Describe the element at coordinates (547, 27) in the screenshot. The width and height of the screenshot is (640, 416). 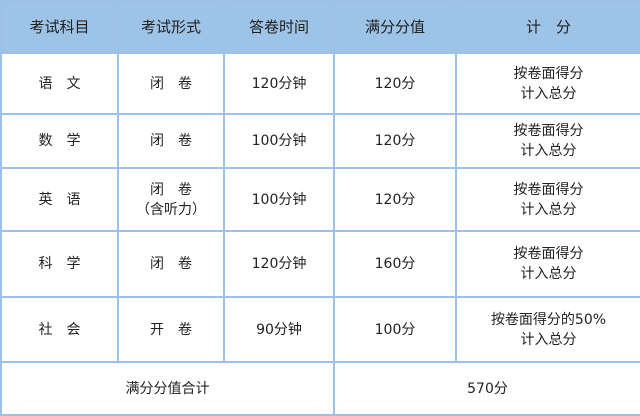
I see `header-calc: 计 分` at that location.